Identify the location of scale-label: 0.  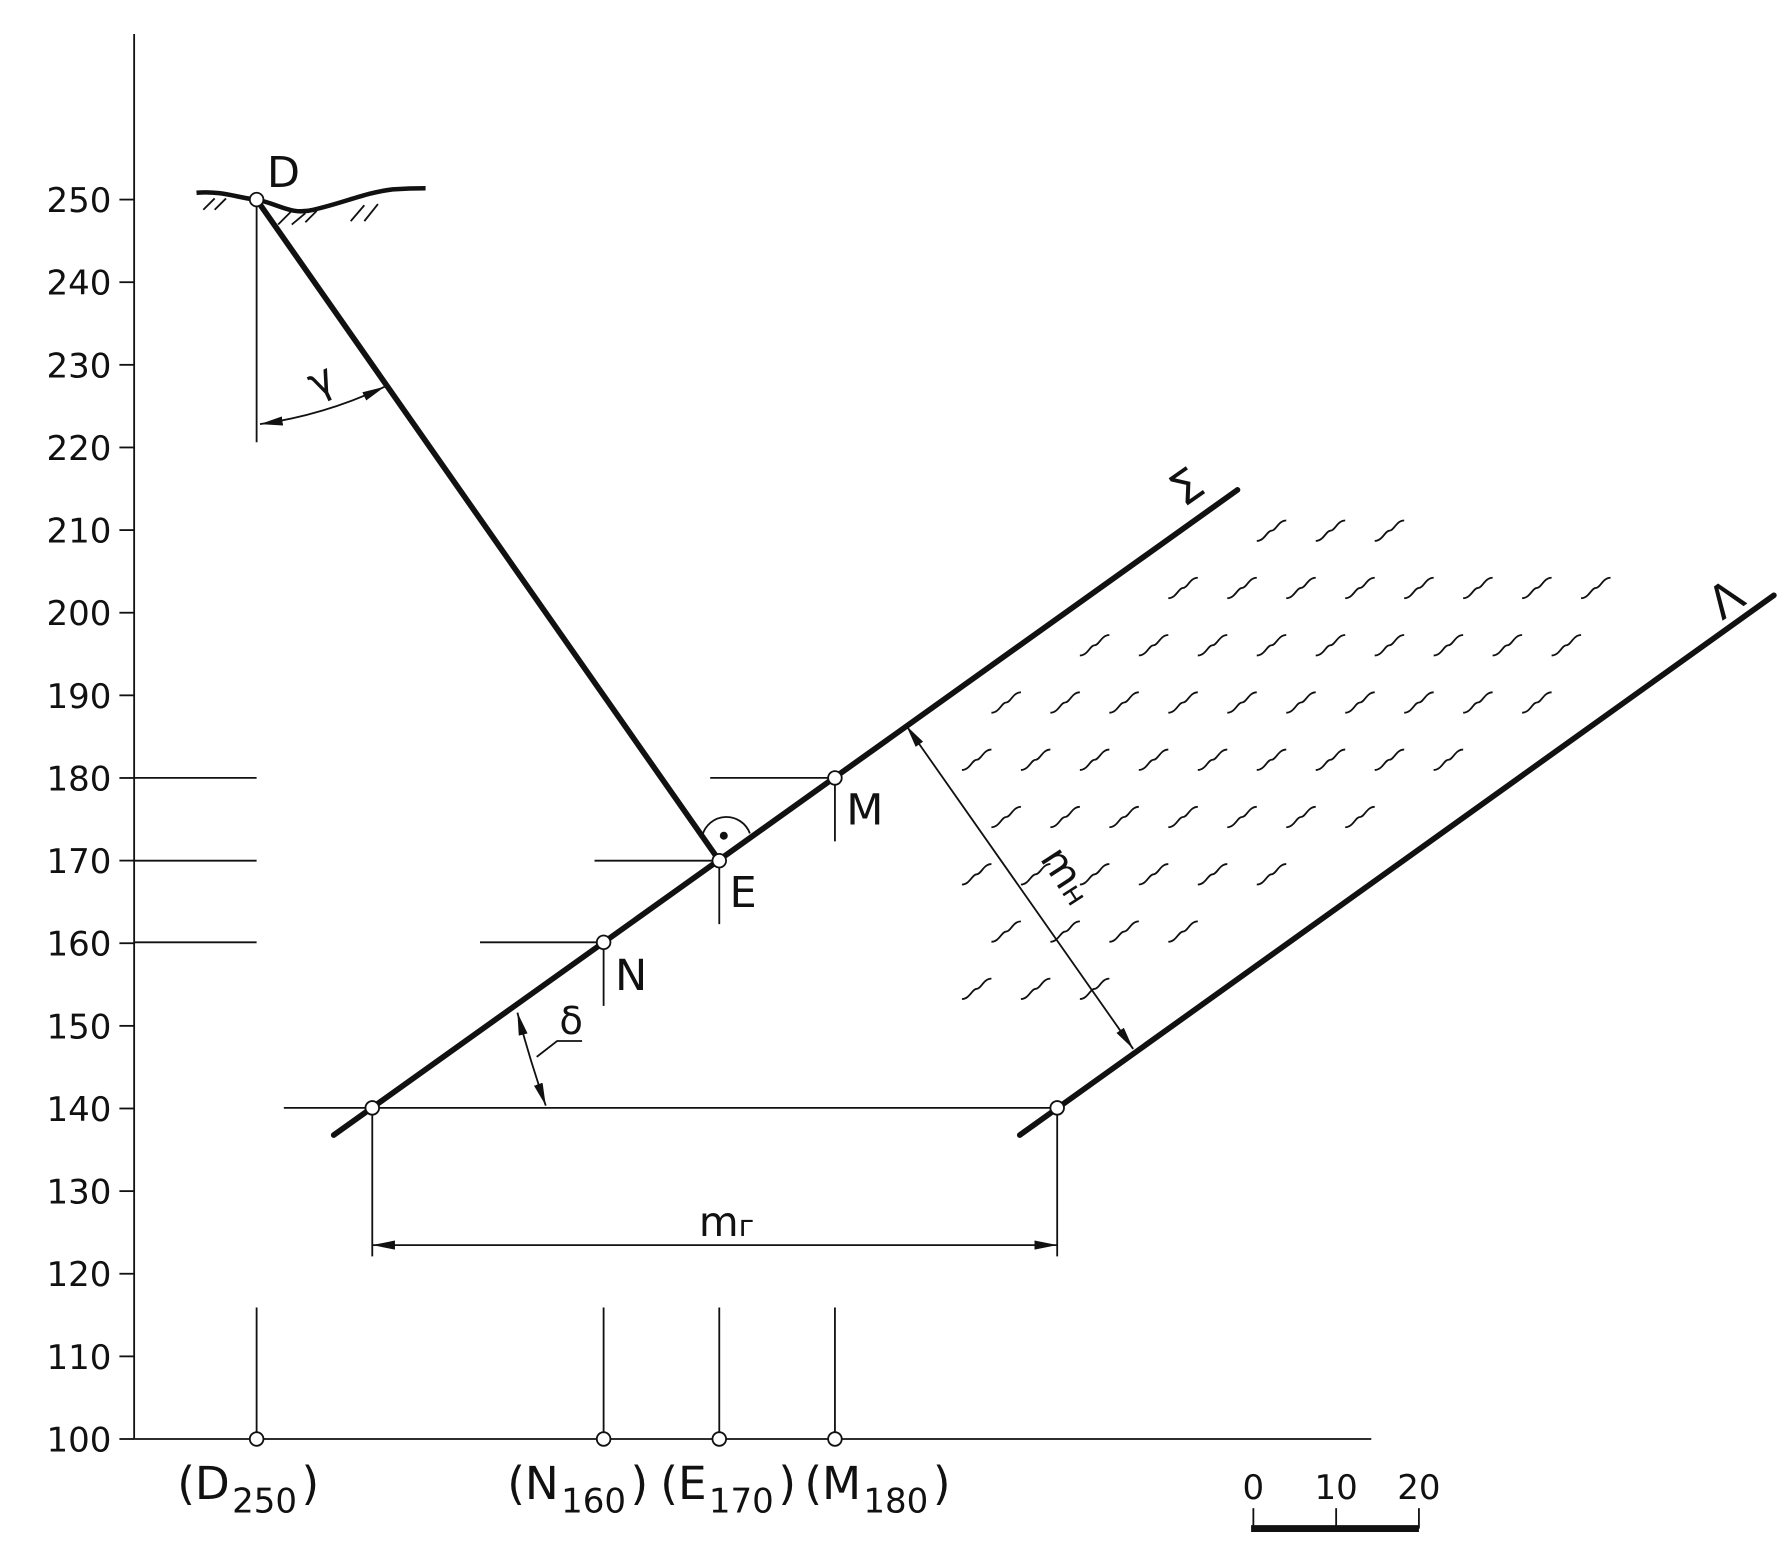
(1254, 1488).